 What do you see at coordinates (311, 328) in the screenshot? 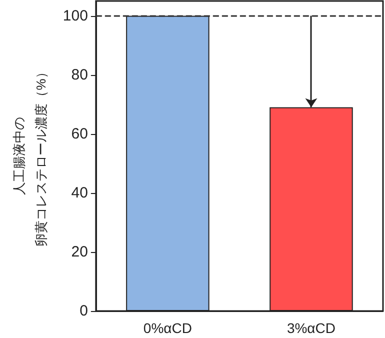
I see `x-tick-label: 3%αCD` at bounding box center [311, 328].